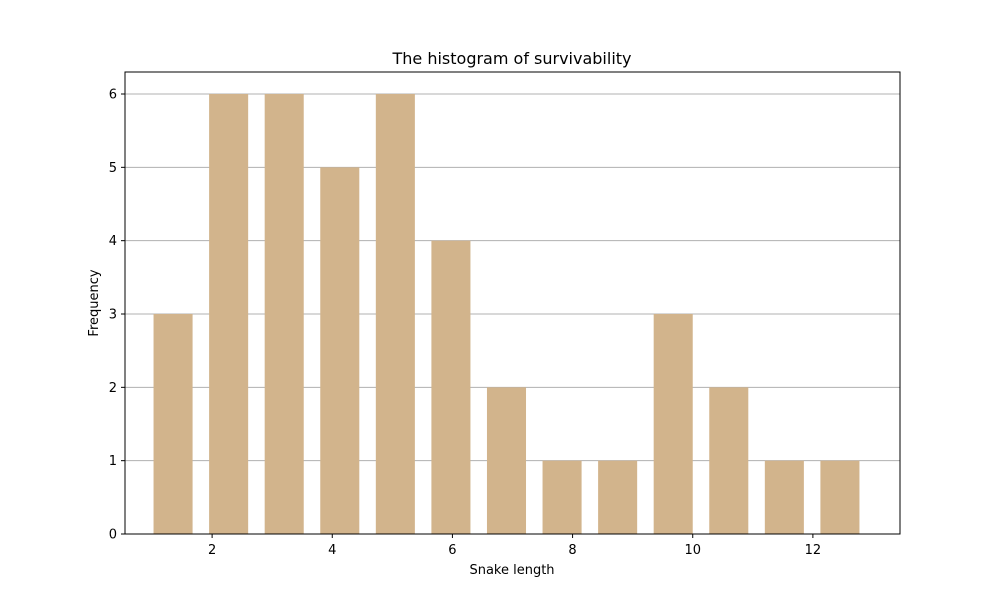  Describe the element at coordinates (212, 550) in the screenshot. I see `x-tick-label: 2` at that location.